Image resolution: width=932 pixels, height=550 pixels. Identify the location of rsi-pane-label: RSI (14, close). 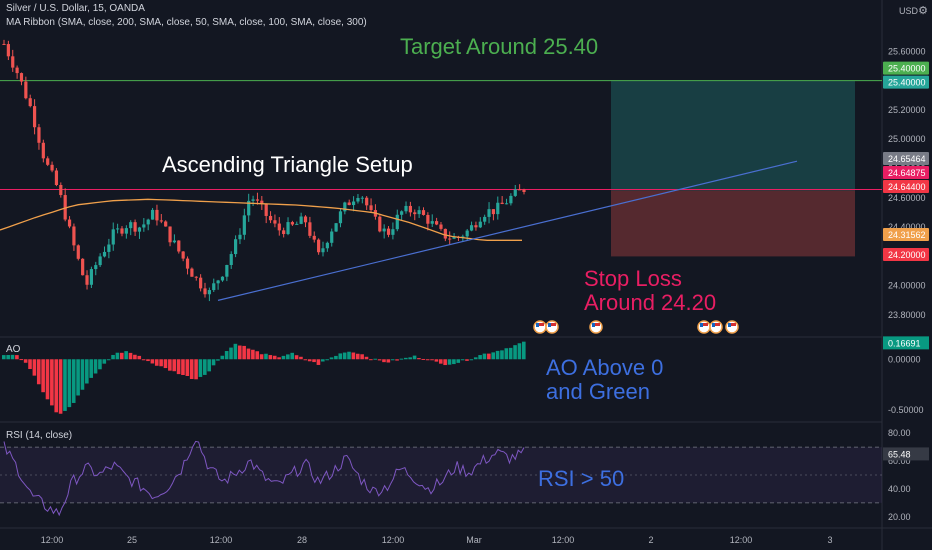
(39, 435).